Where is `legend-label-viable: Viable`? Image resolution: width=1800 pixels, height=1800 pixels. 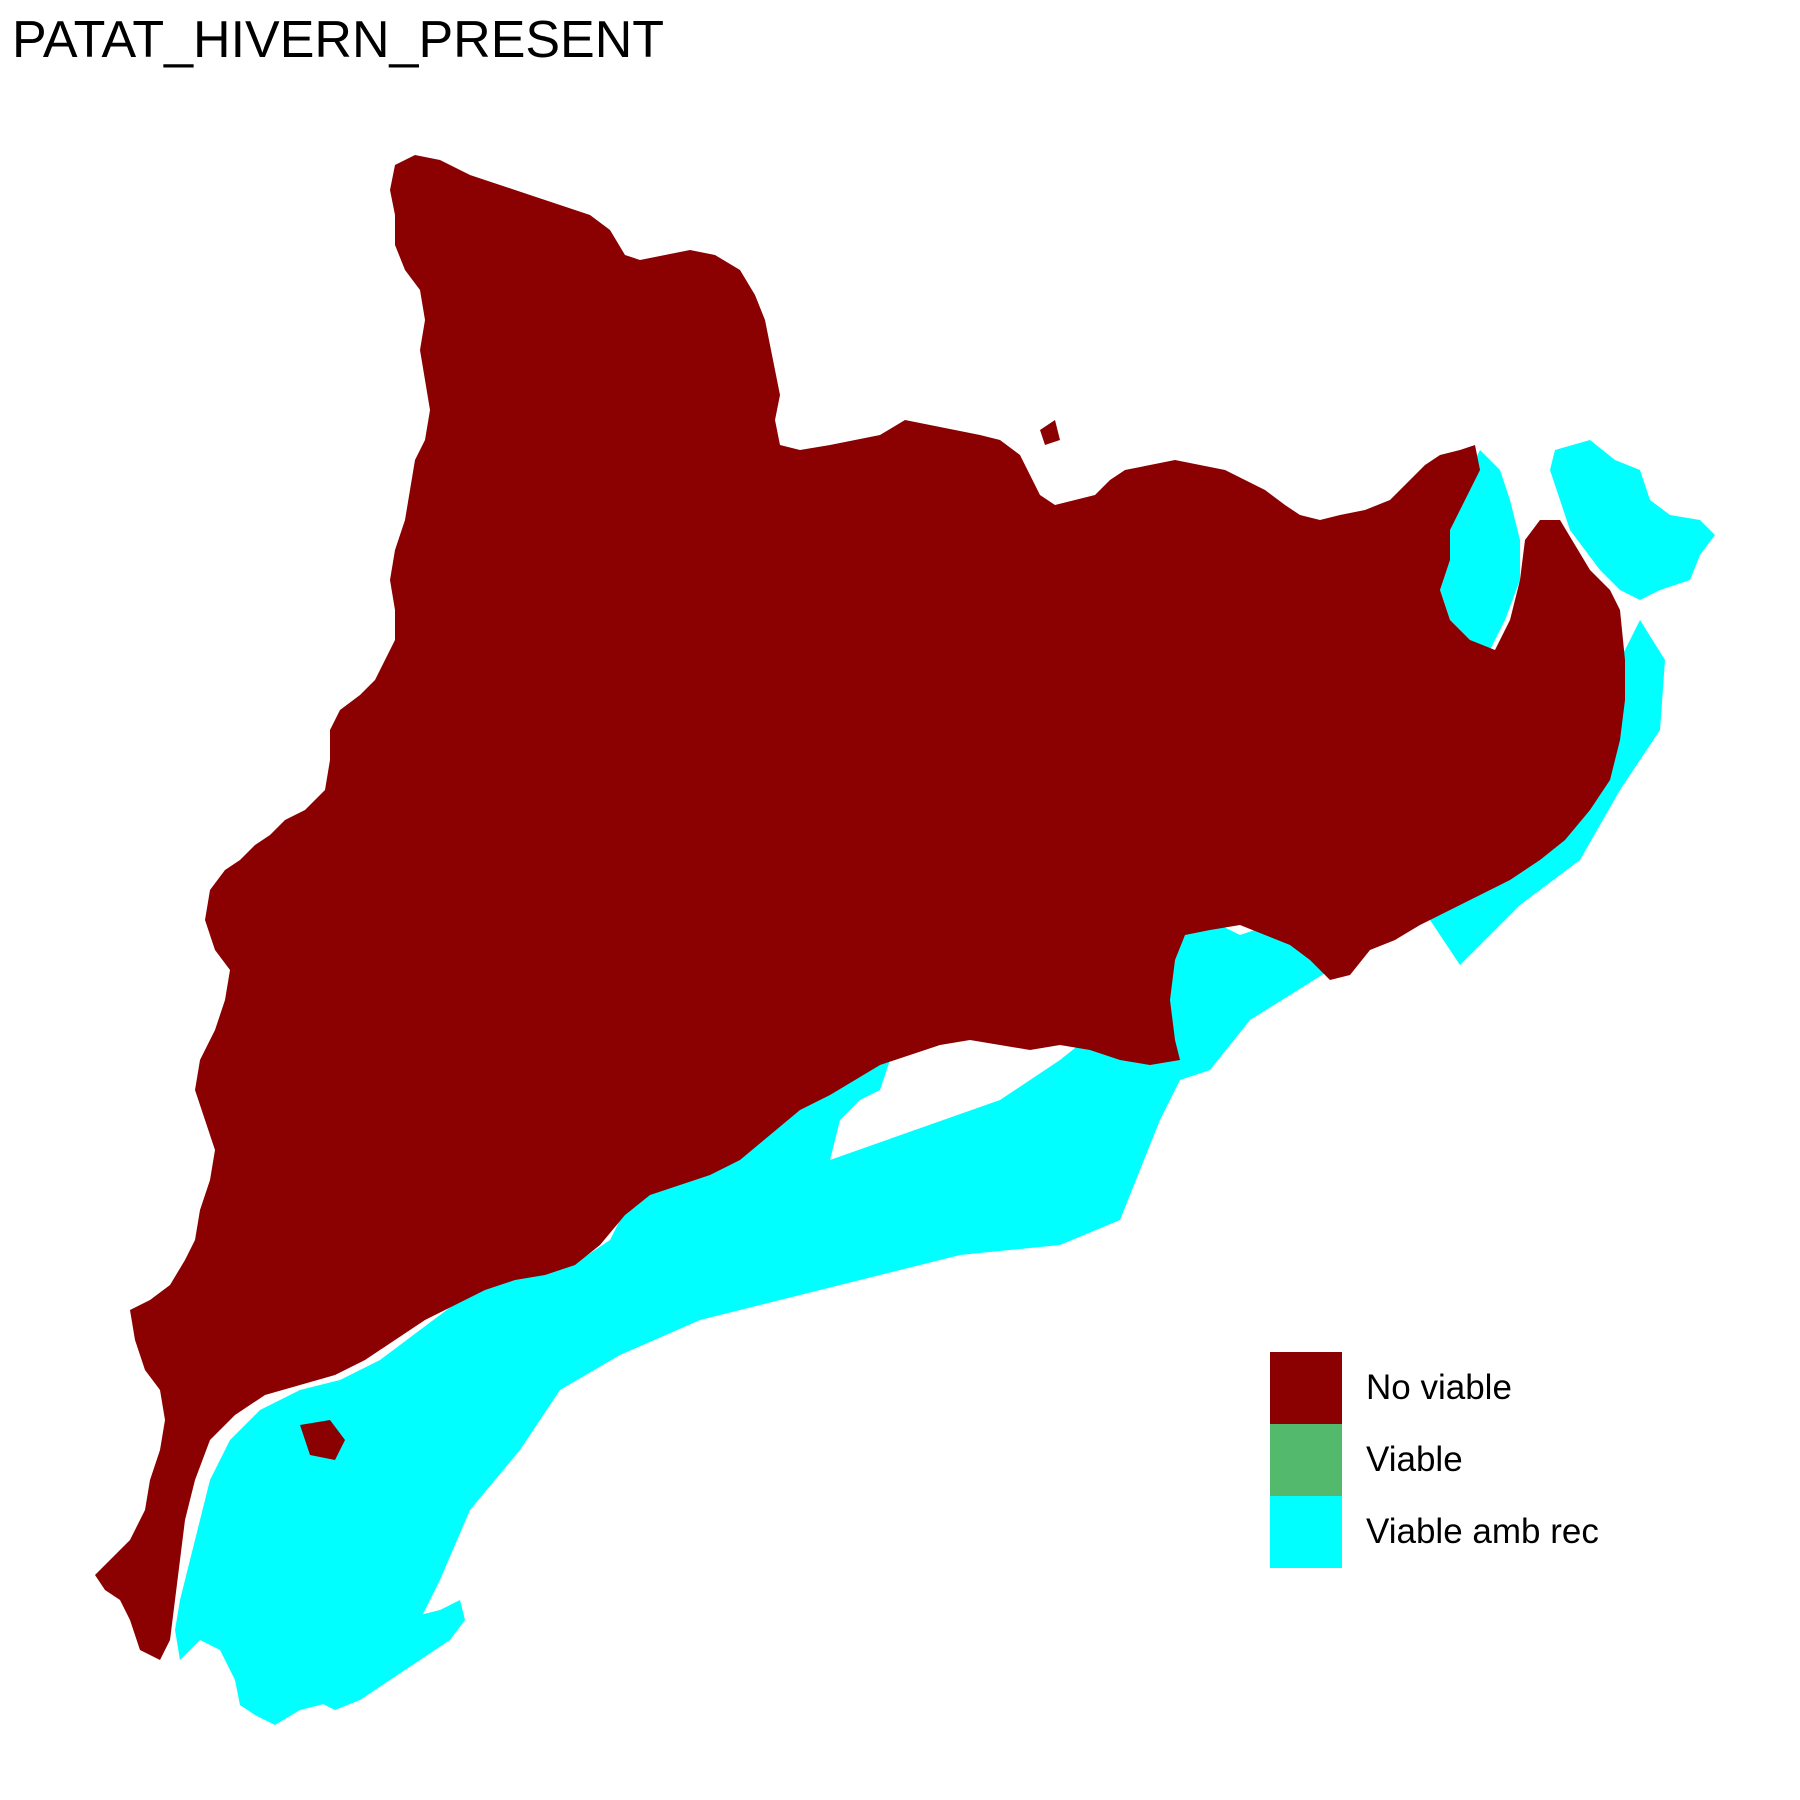 legend-label-viable: Viable is located at coordinates (1414, 1459).